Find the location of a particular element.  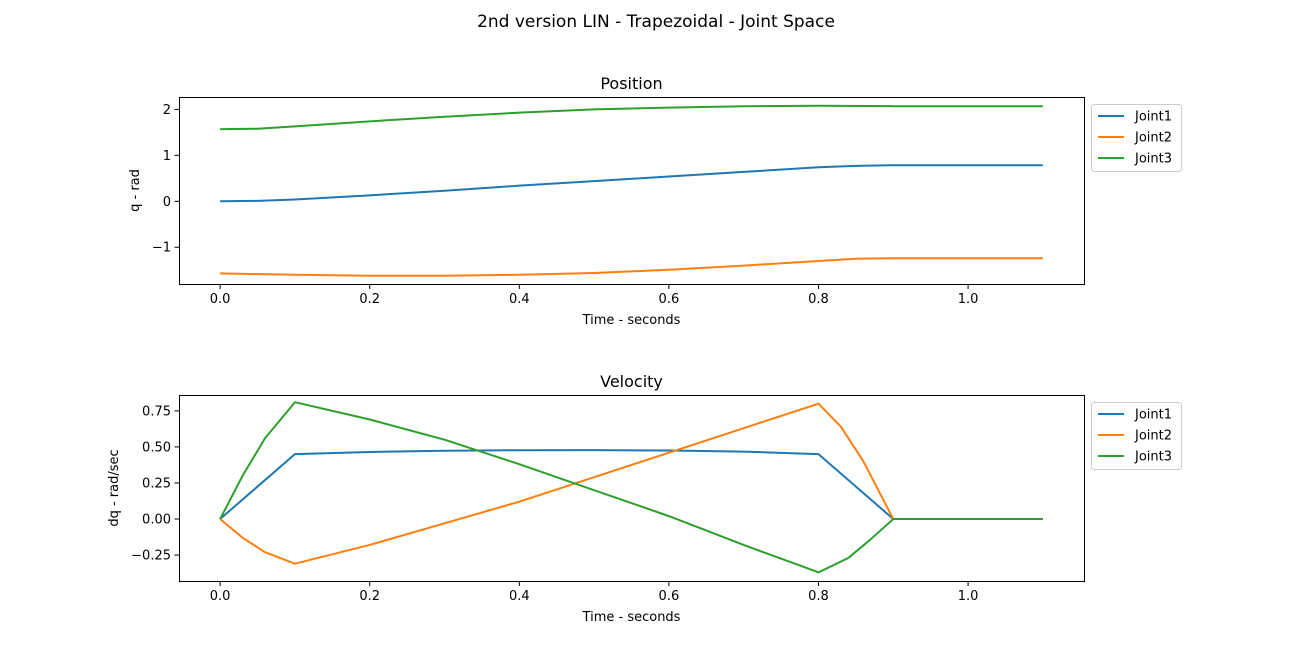

velocity-legend-label-joint2: Joint2 is located at coordinates (1153, 436).